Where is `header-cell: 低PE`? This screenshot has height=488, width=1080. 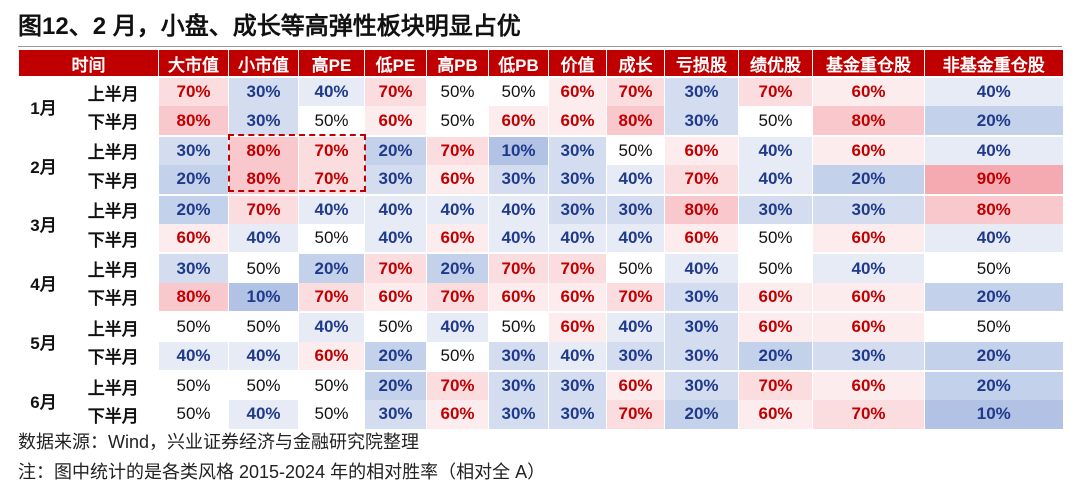
header-cell: 低PE is located at coordinates (395, 63).